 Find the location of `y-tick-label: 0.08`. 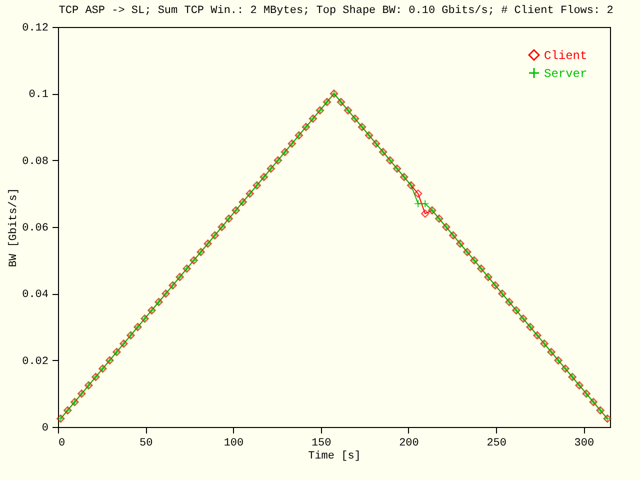

y-tick-label: 0.08 is located at coordinates (35, 162).